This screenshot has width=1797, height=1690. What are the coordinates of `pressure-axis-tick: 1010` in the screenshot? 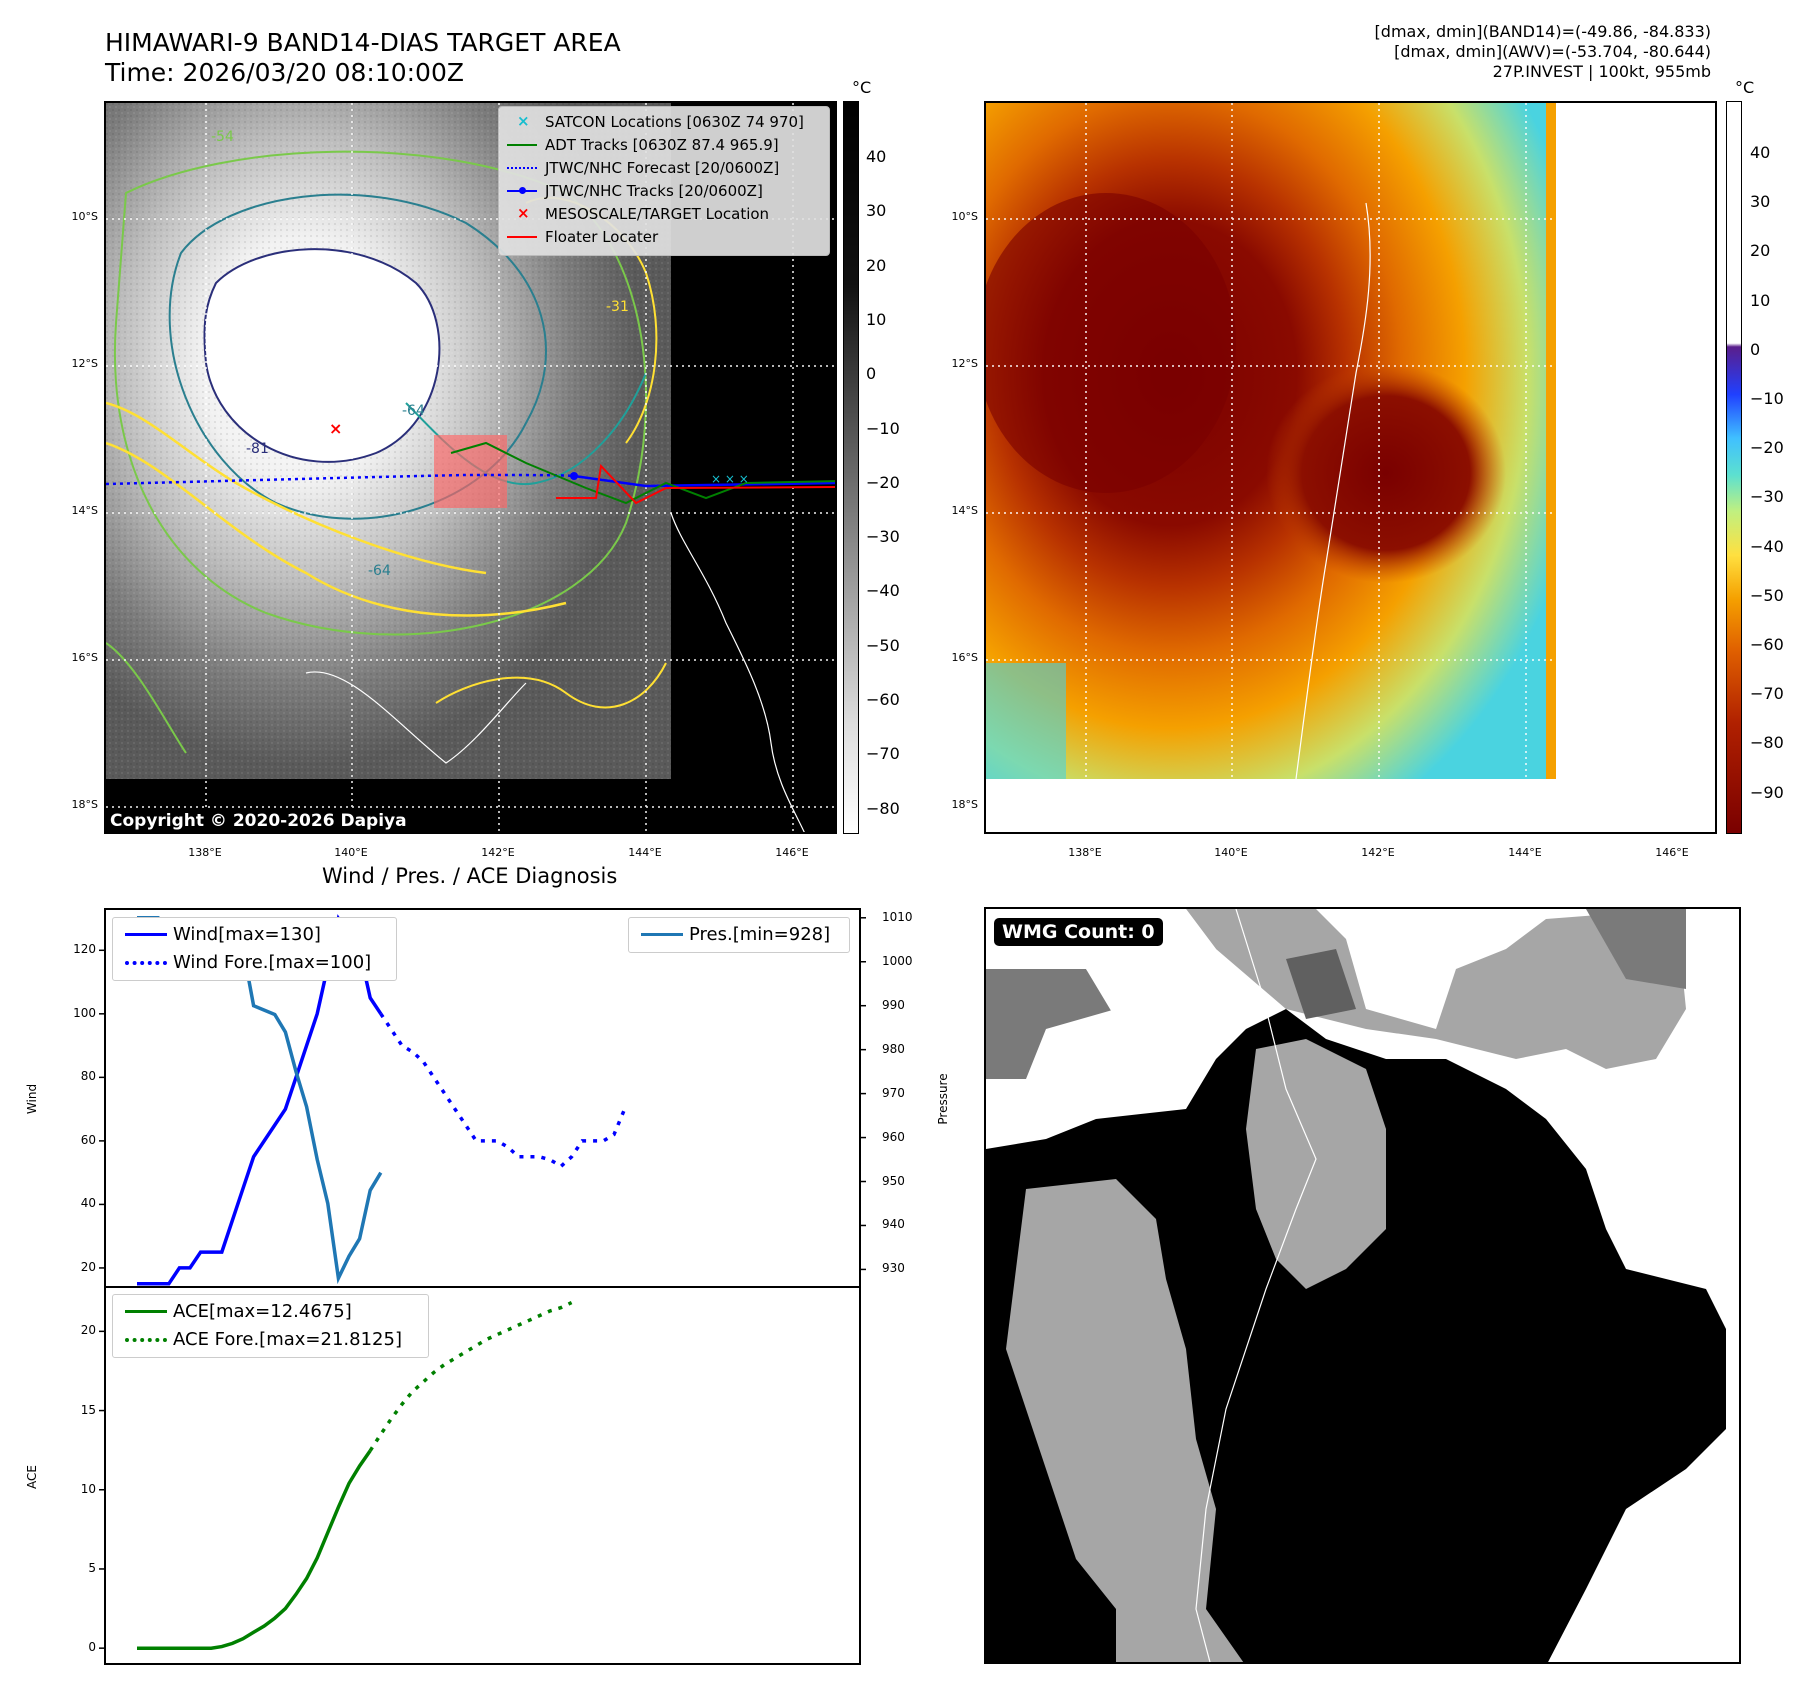 It's located at (897, 916).